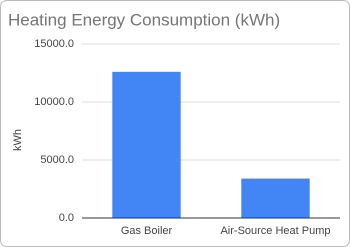 The height and width of the screenshot is (247, 350). What do you see at coordinates (275, 231) in the screenshot?
I see `x-tick-label: Air-Source Heat Pump` at bounding box center [275, 231].